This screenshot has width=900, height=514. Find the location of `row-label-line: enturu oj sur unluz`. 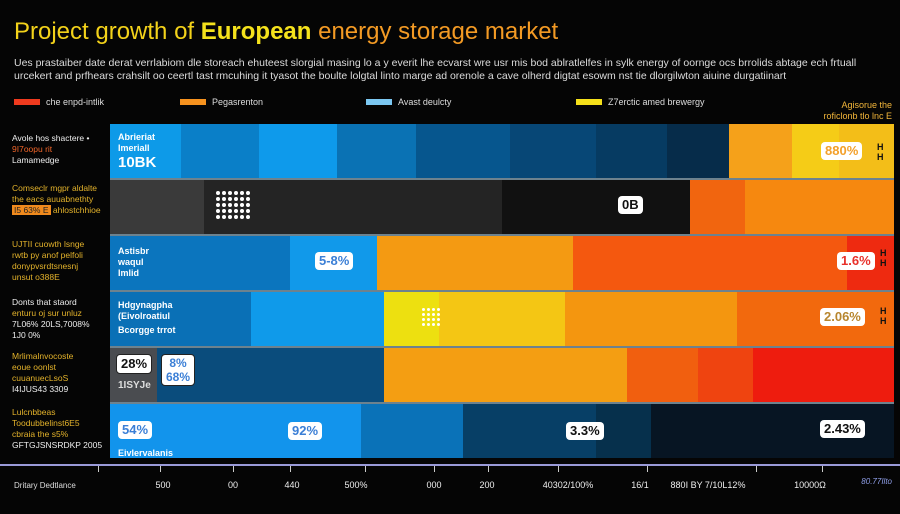

row-label-line: enturu oj sur unluz is located at coordinates (47, 313).